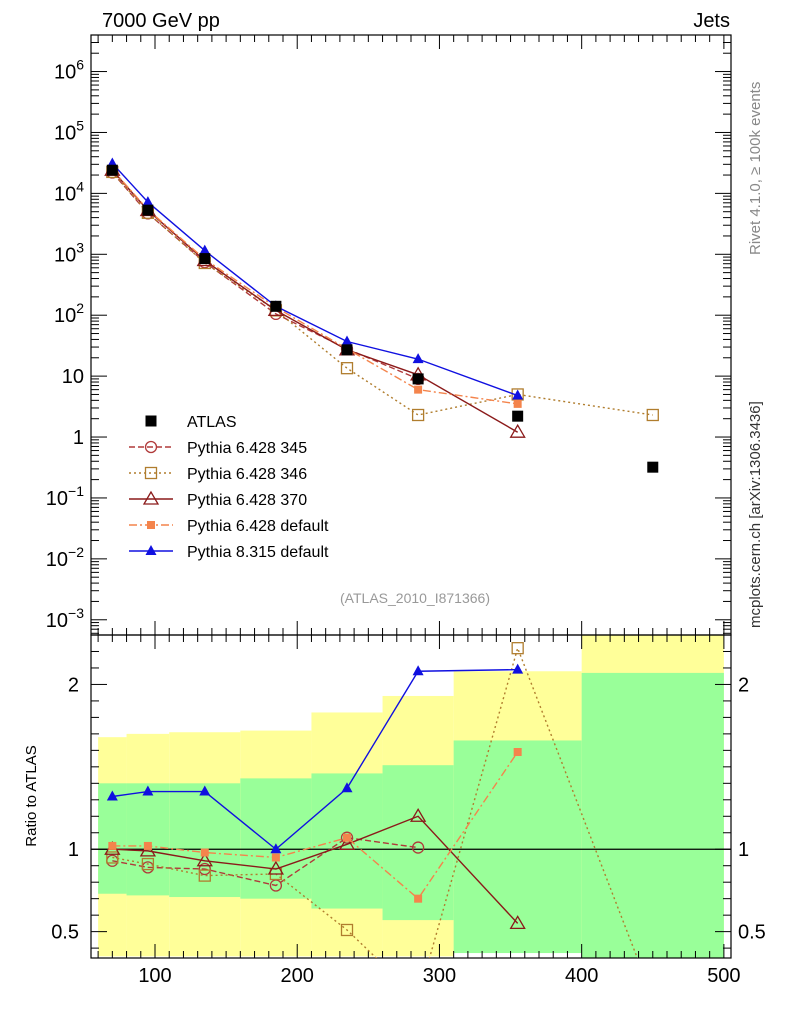 The height and width of the screenshot is (1029, 786). What do you see at coordinates (218, 474) in the screenshot?
I see `legend-item-pythia-6-428-346: Pythia 6.428 346` at bounding box center [218, 474].